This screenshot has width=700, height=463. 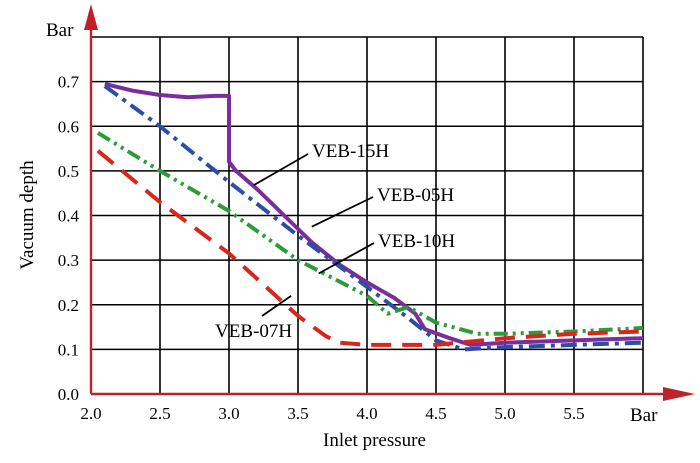 What do you see at coordinates (504, 413) in the screenshot?
I see `x-tick-label: 5.0` at bounding box center [504, 413].